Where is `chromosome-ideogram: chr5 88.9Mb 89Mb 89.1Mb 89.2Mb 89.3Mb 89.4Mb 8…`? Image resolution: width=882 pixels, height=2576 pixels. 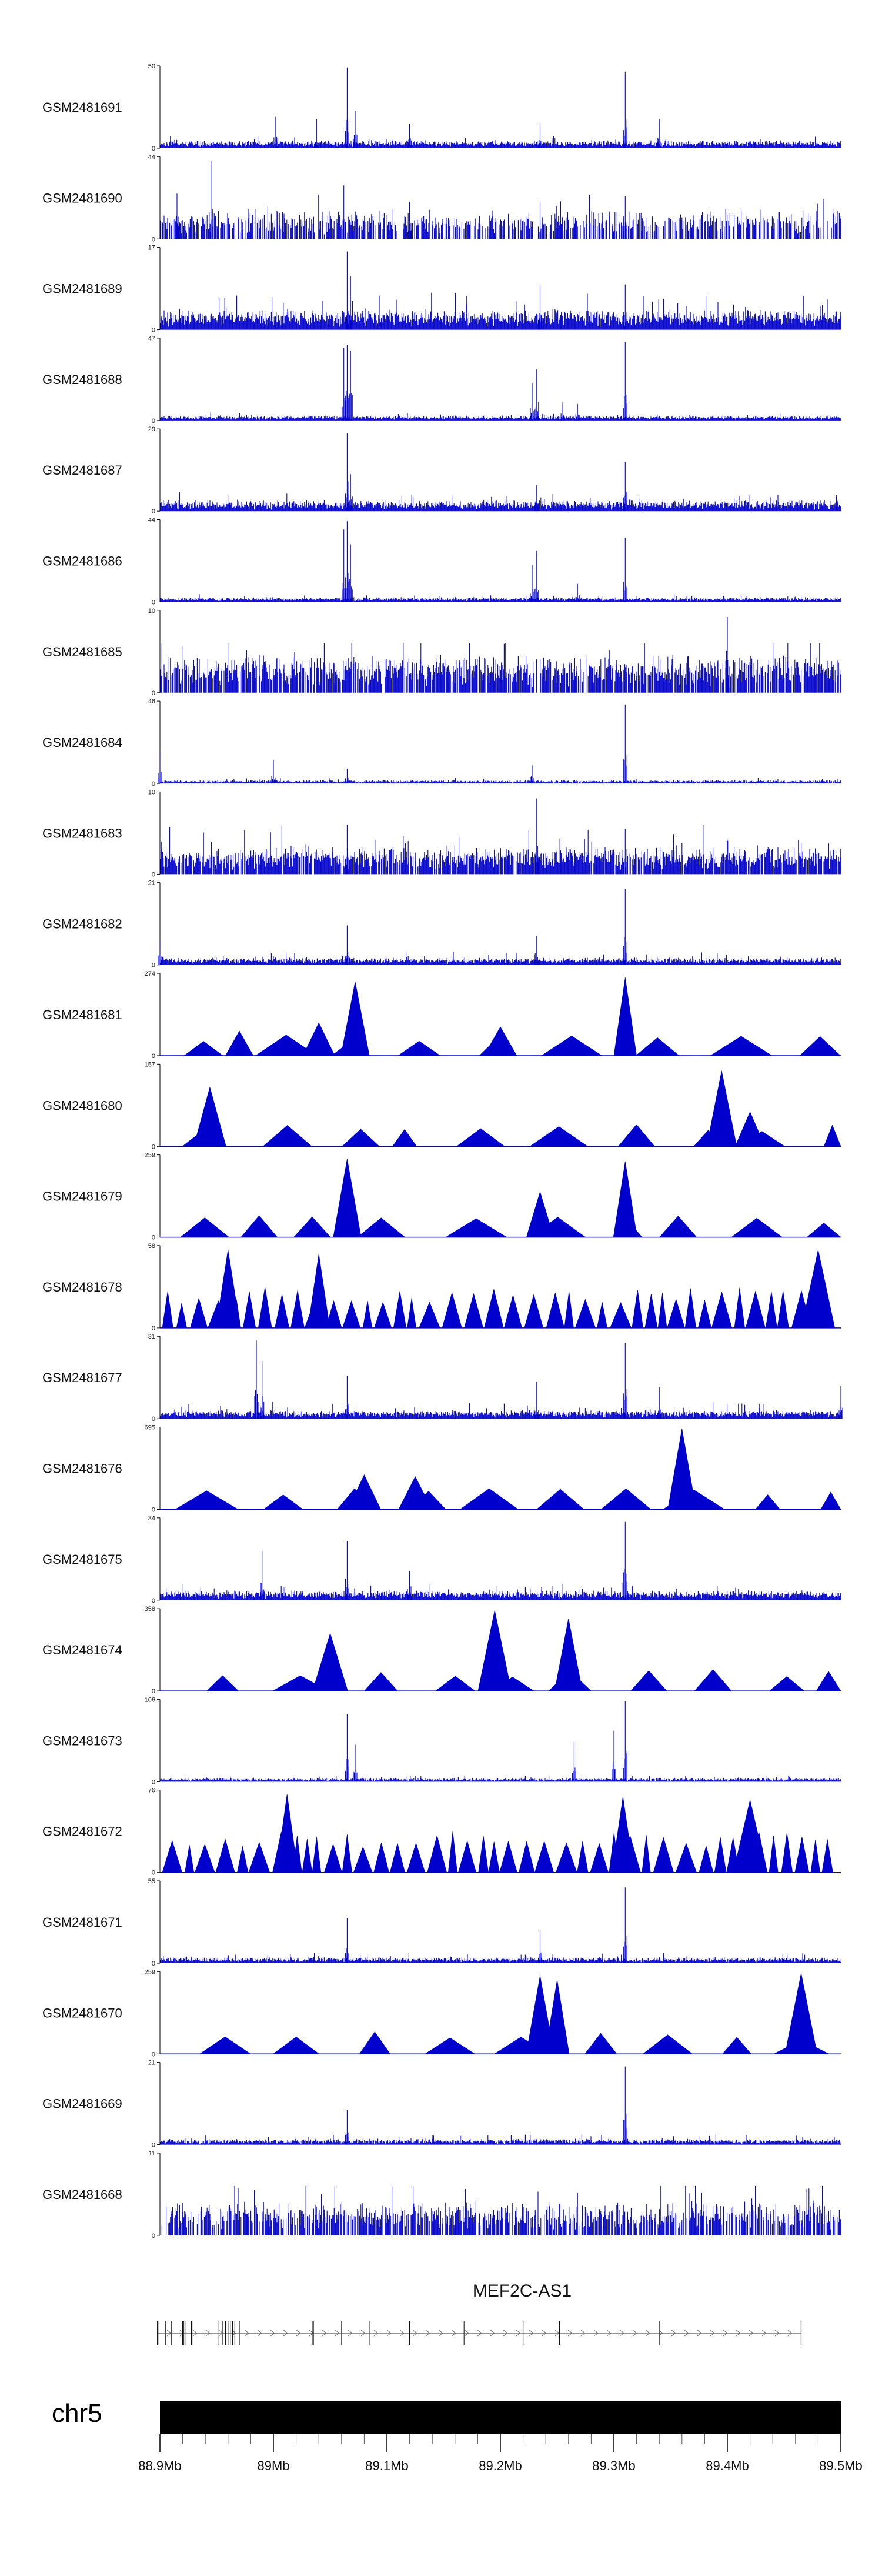 chromosome-ideogram: chr5 88.9Mb 89Mb 89.1Mb 89.2Mb 89.3Mb 89.4Mb 8… is located at coordinates (457, 2436).